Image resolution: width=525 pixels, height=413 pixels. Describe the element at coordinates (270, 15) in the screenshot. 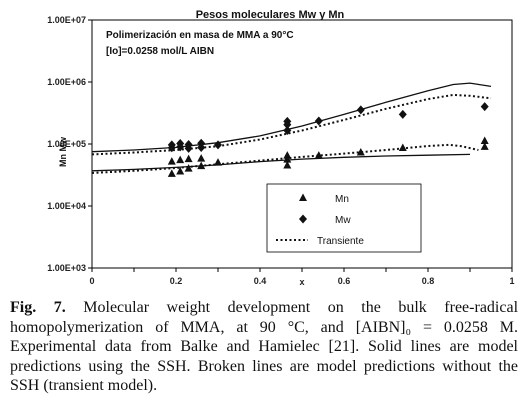

I see `chart-title: Pesos moleculares Mw y Mn` at that location.